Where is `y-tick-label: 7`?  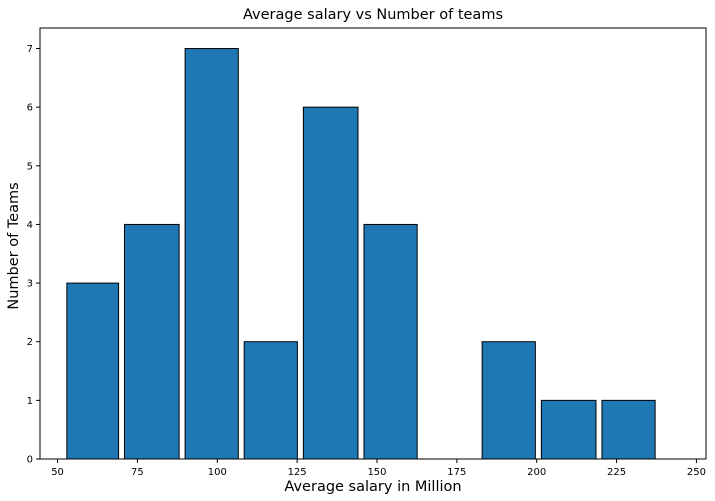
y-tick-label: 7 is located at coordinates (30, 49).